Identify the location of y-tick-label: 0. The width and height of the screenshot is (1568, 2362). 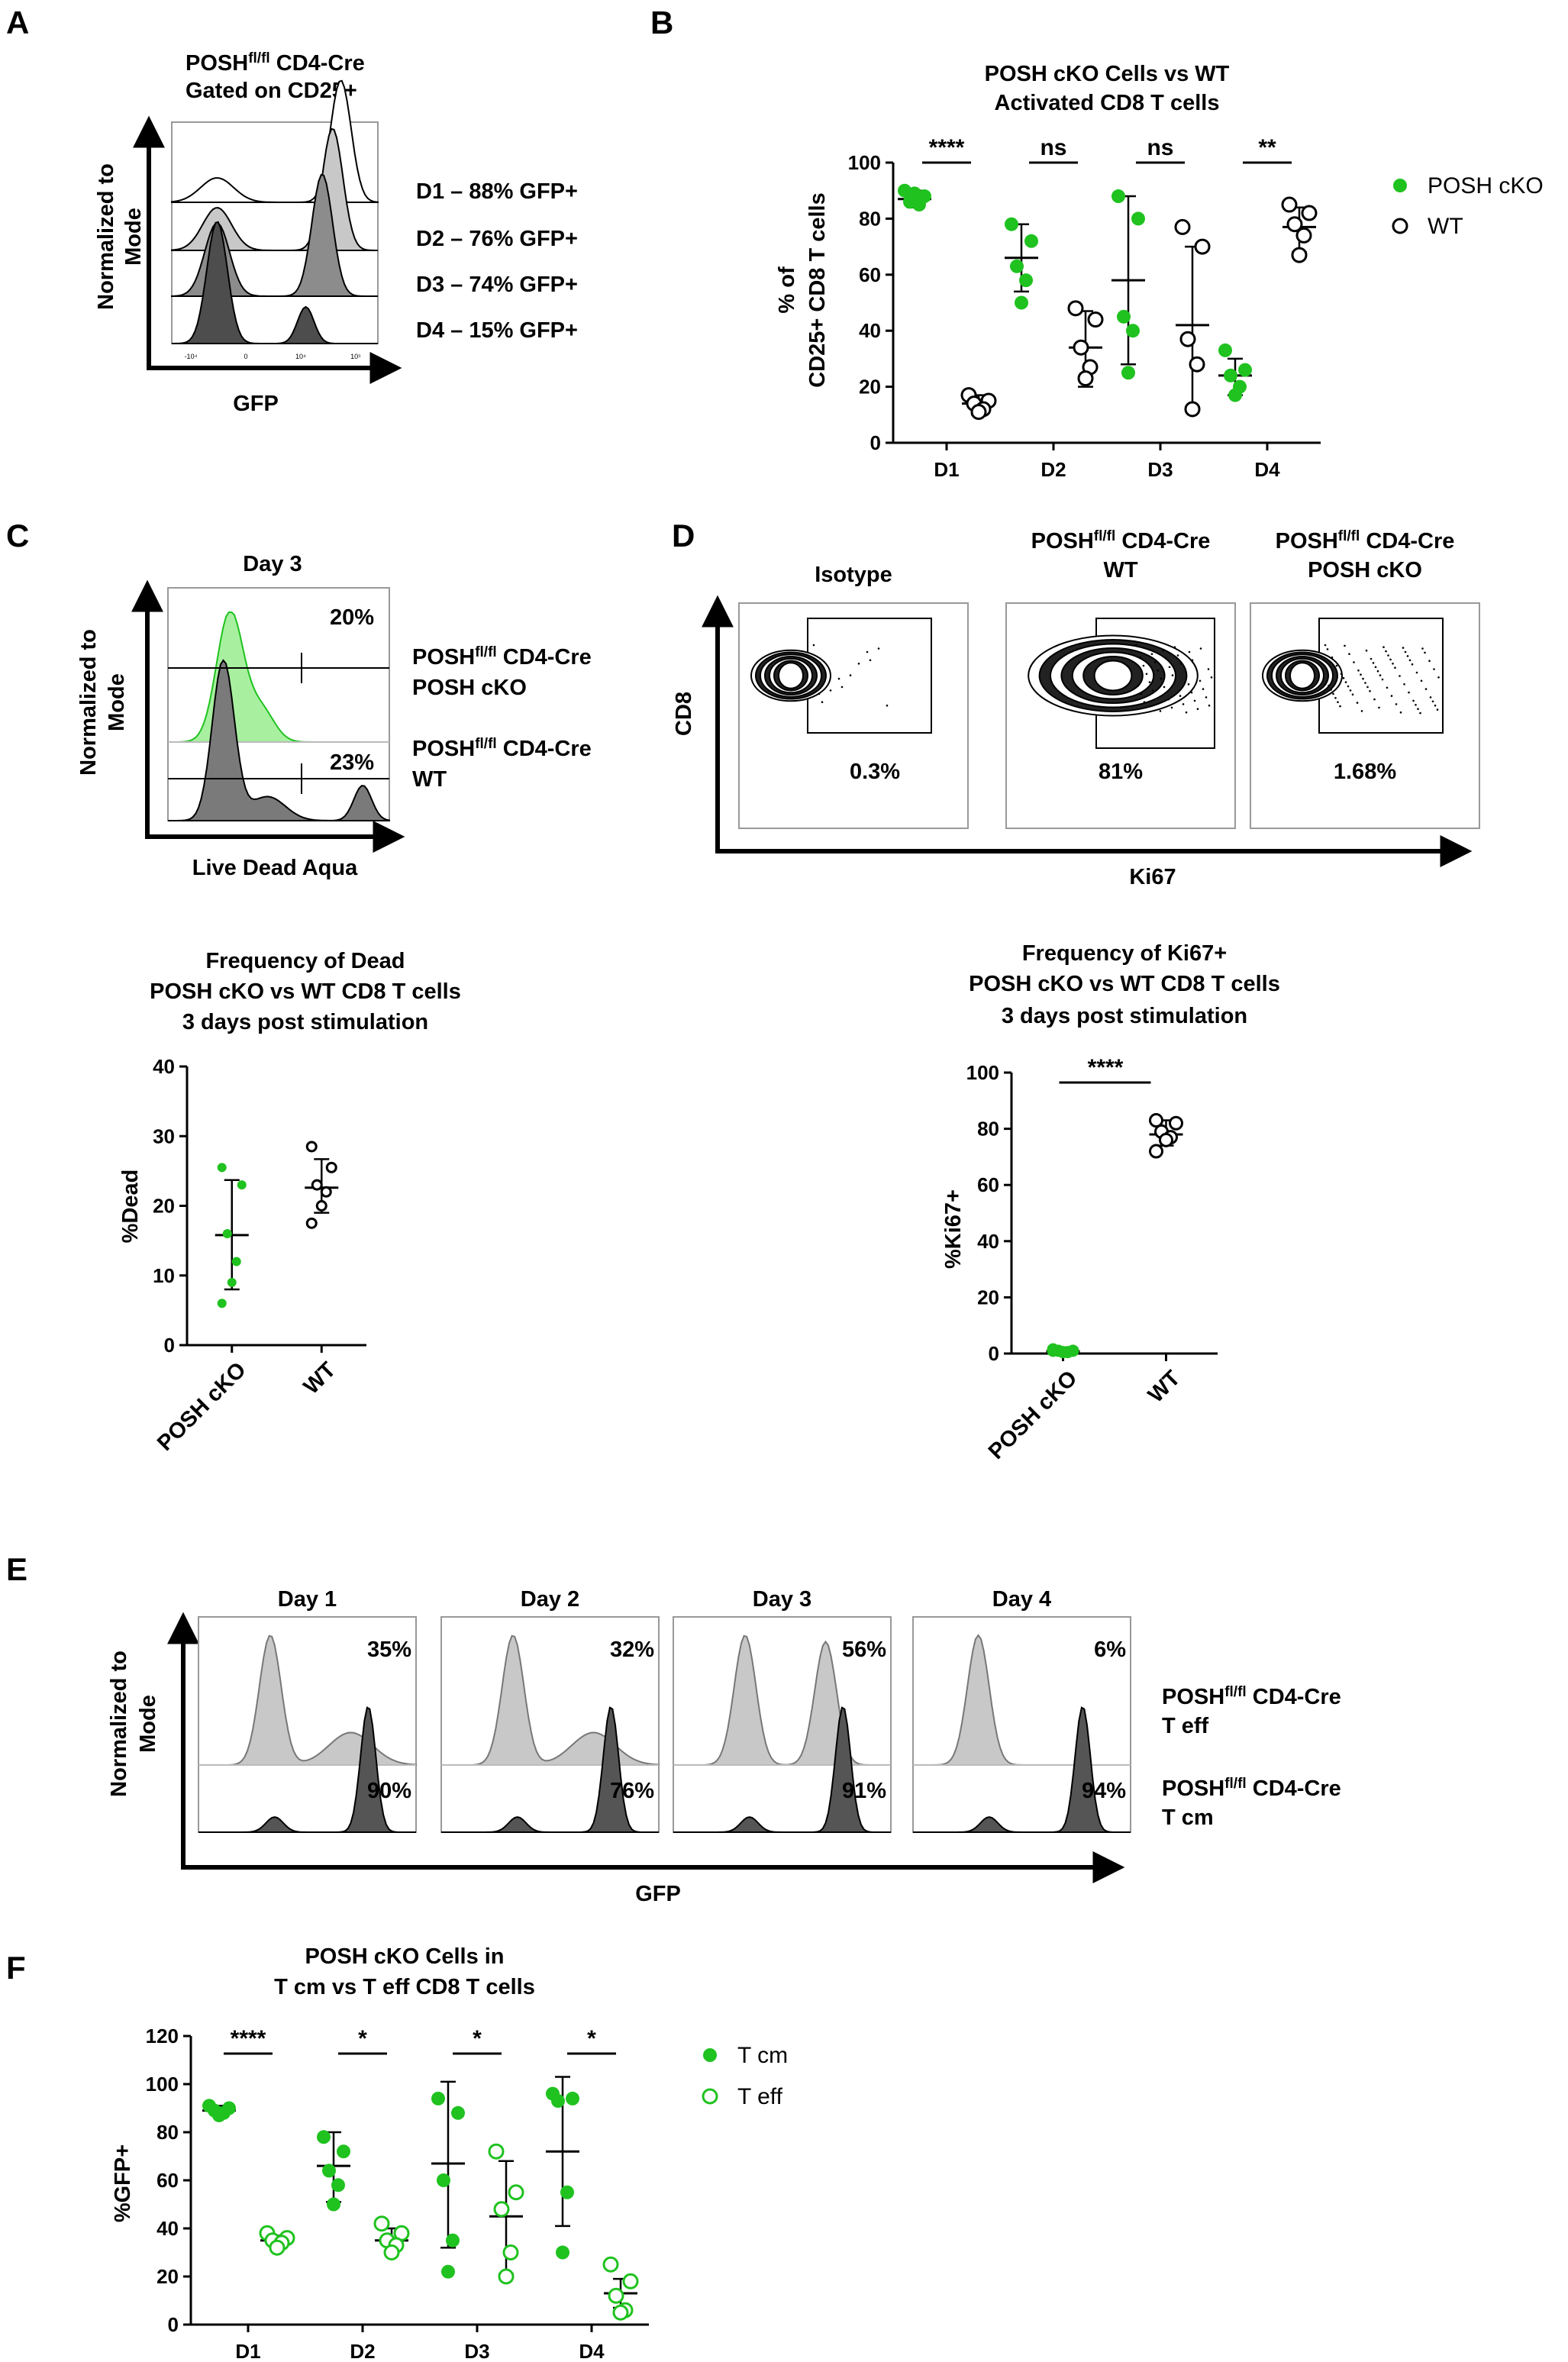
(875, 442).